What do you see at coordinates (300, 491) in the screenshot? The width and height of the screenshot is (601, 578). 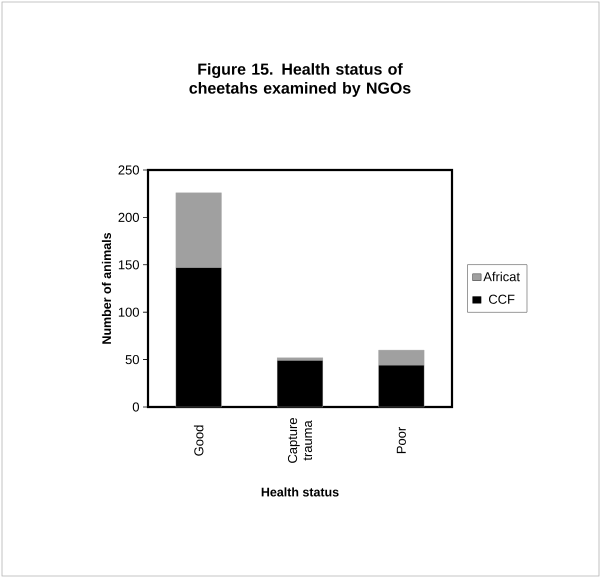 I see `x-axis-title: Health status` at bounding box center [300, 491].